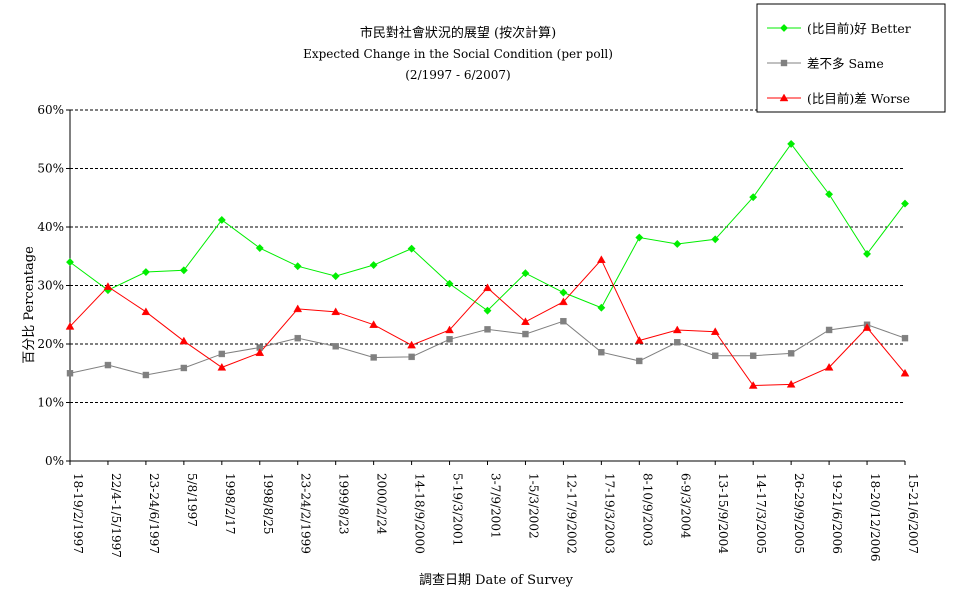 This screenshot has width=975, height=599. Describe the element at coordinates (685, 506) in the screenshot. I see `x-tick-label: 6-9/3/2004` at that location.